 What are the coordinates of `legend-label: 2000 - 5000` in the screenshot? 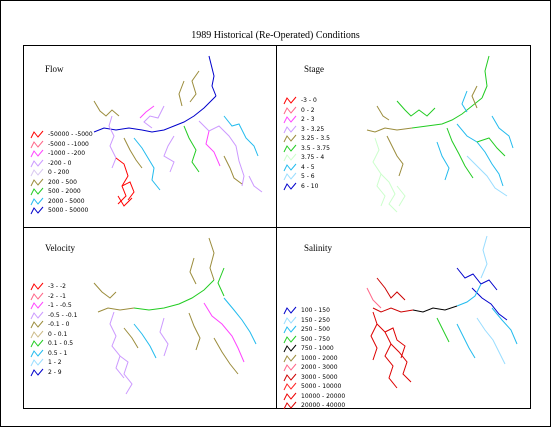 It's located at (66, 201).